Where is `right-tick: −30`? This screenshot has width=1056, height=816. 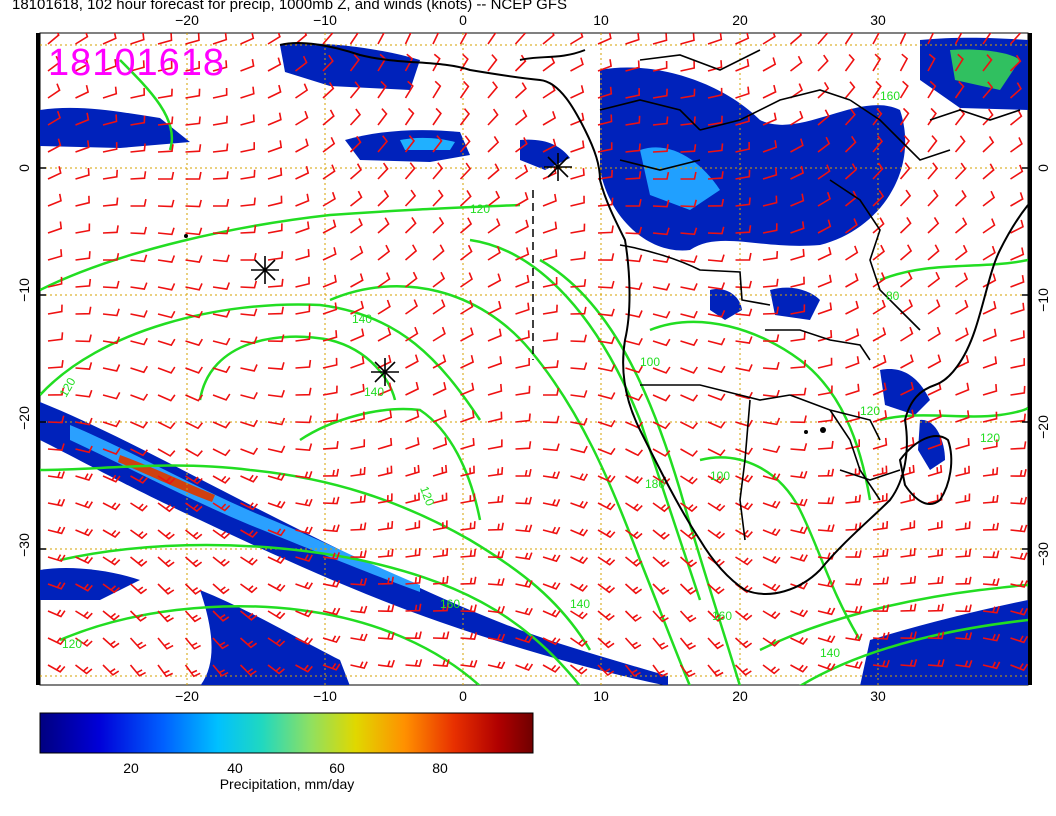 right-tick: −30 is located at coordinates (1043, 554).